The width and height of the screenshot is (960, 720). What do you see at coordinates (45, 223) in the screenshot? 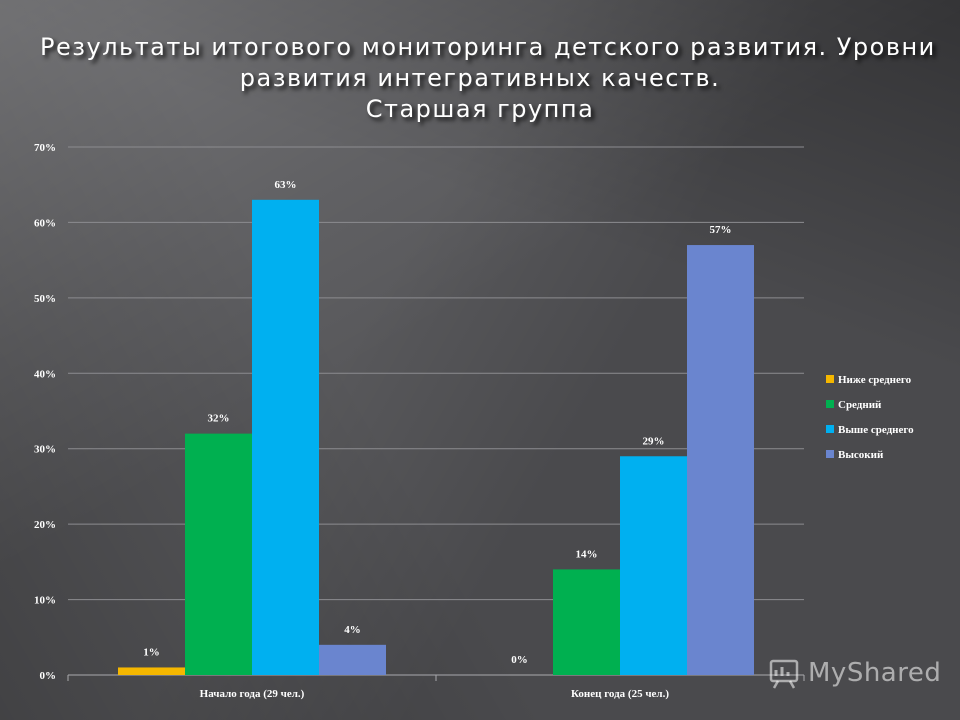
I see `y-tick-label: 60%` at bounding box center [45, 223].